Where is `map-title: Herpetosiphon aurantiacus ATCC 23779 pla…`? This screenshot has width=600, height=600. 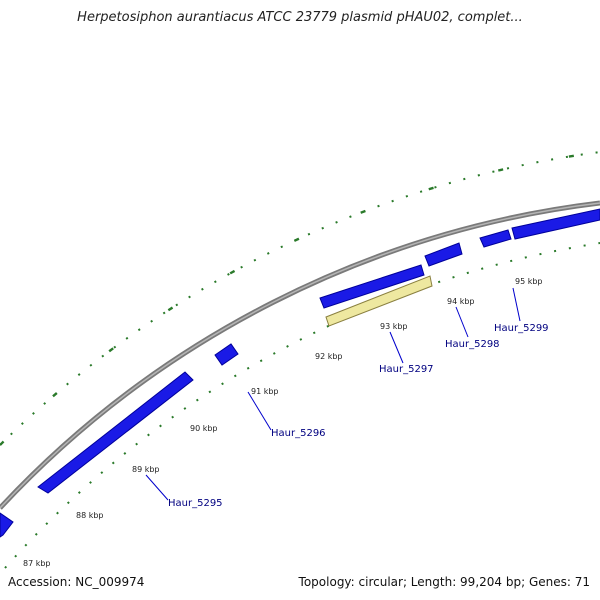 map-title: Herpetosiphon aurantiacus ATCC 23779 pla… is located at coordinates (300, 17).